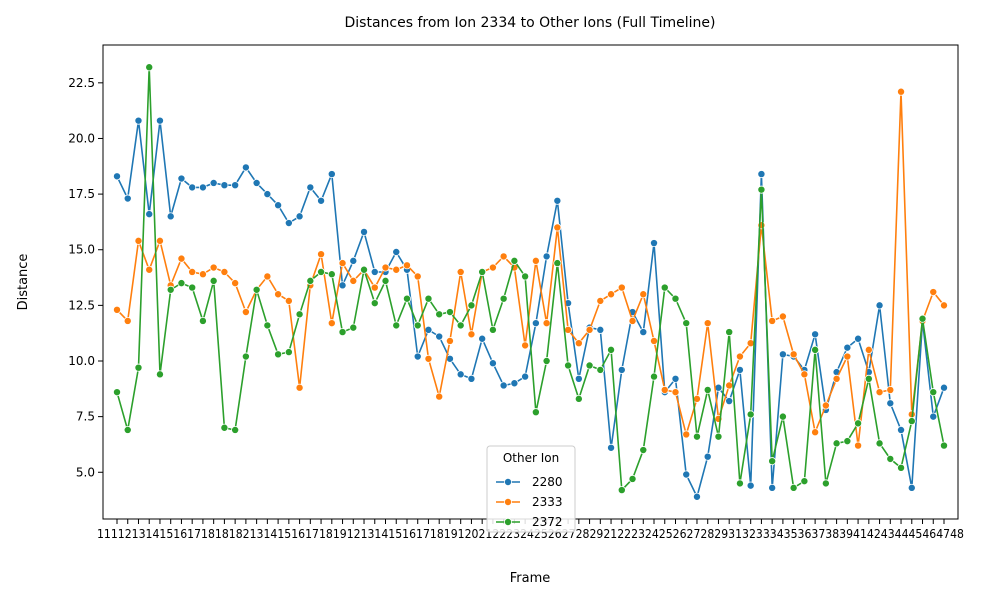 The height and width of the screenshot is (600, 1000). Describe the element at coordinates (529, 522) in the screenshot. I see `legend-entry-2372: 2372` at that location.